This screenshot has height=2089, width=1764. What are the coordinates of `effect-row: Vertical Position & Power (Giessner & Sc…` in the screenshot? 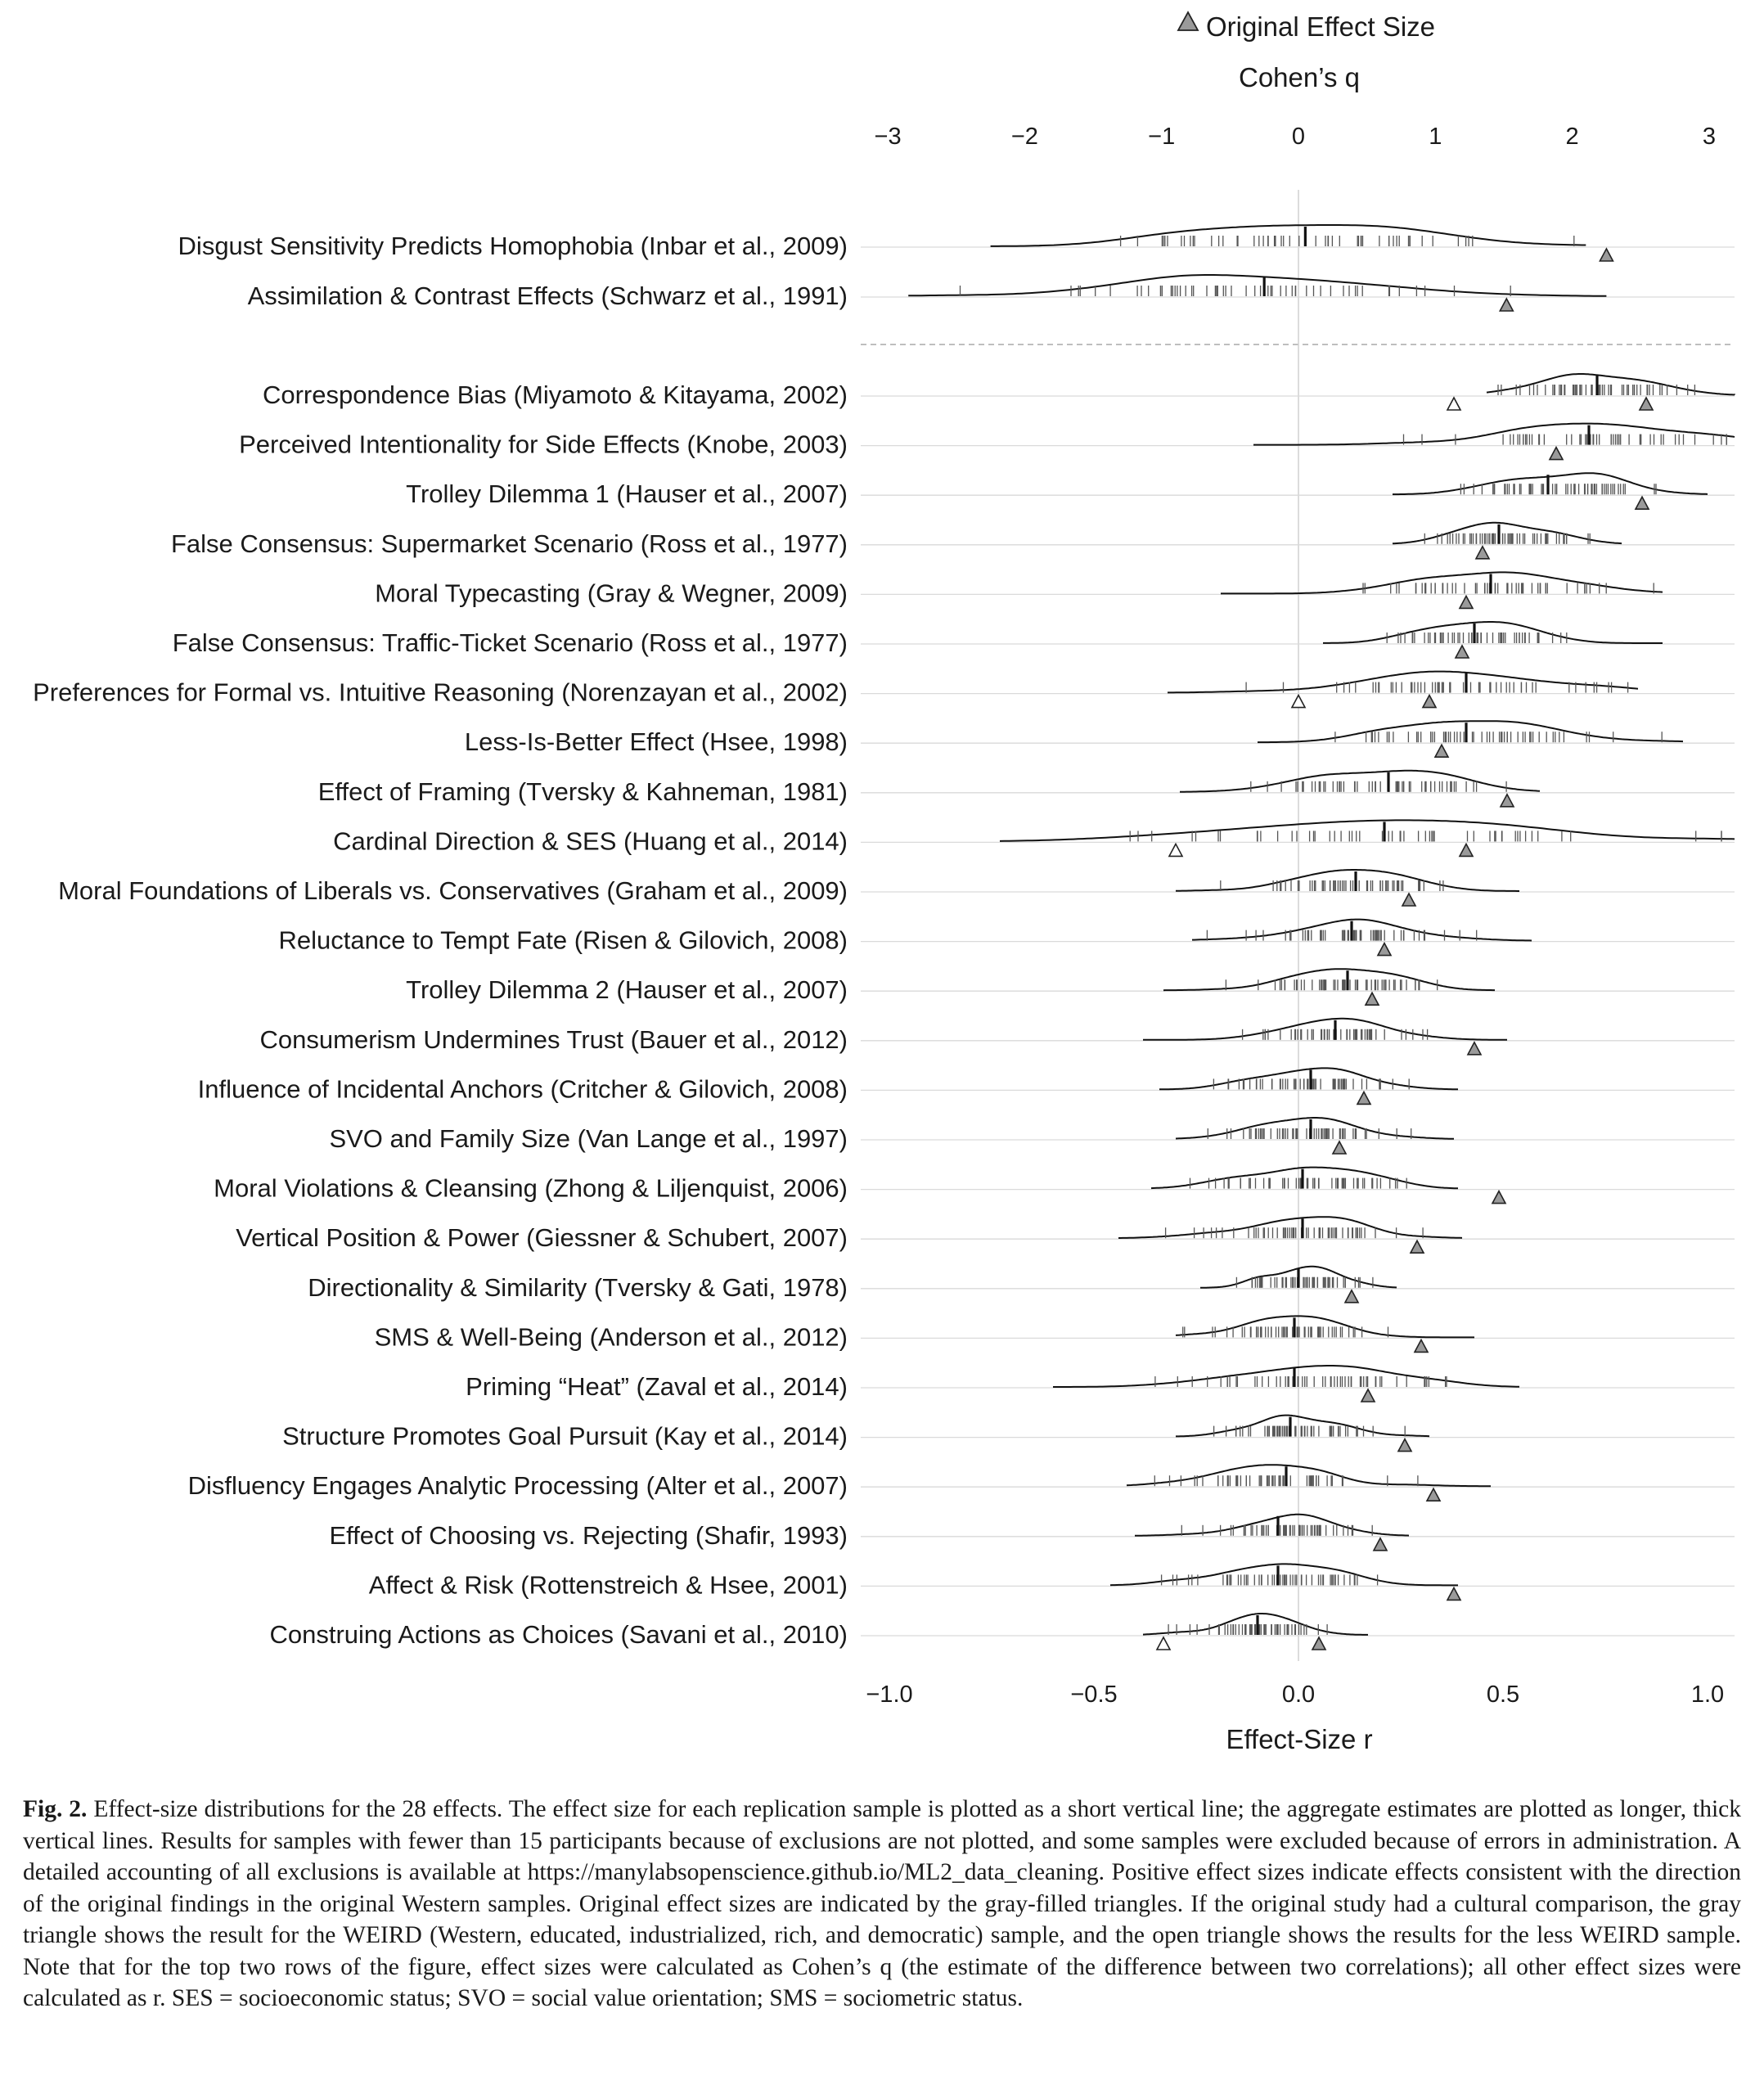 It's located at (986, 1235).